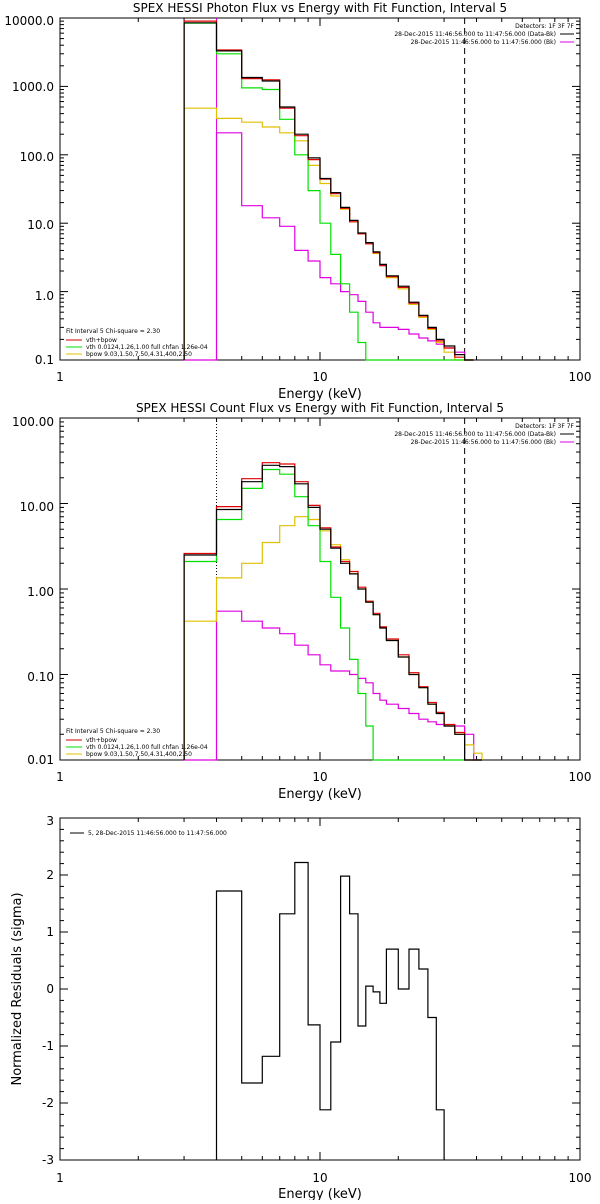 The height and width of the screenshot is (1204, 600). What do you see at coordinates (44, 360) in the screenshot?
I see `y-tick-label: 0.1` at bounding box center [44, 360].